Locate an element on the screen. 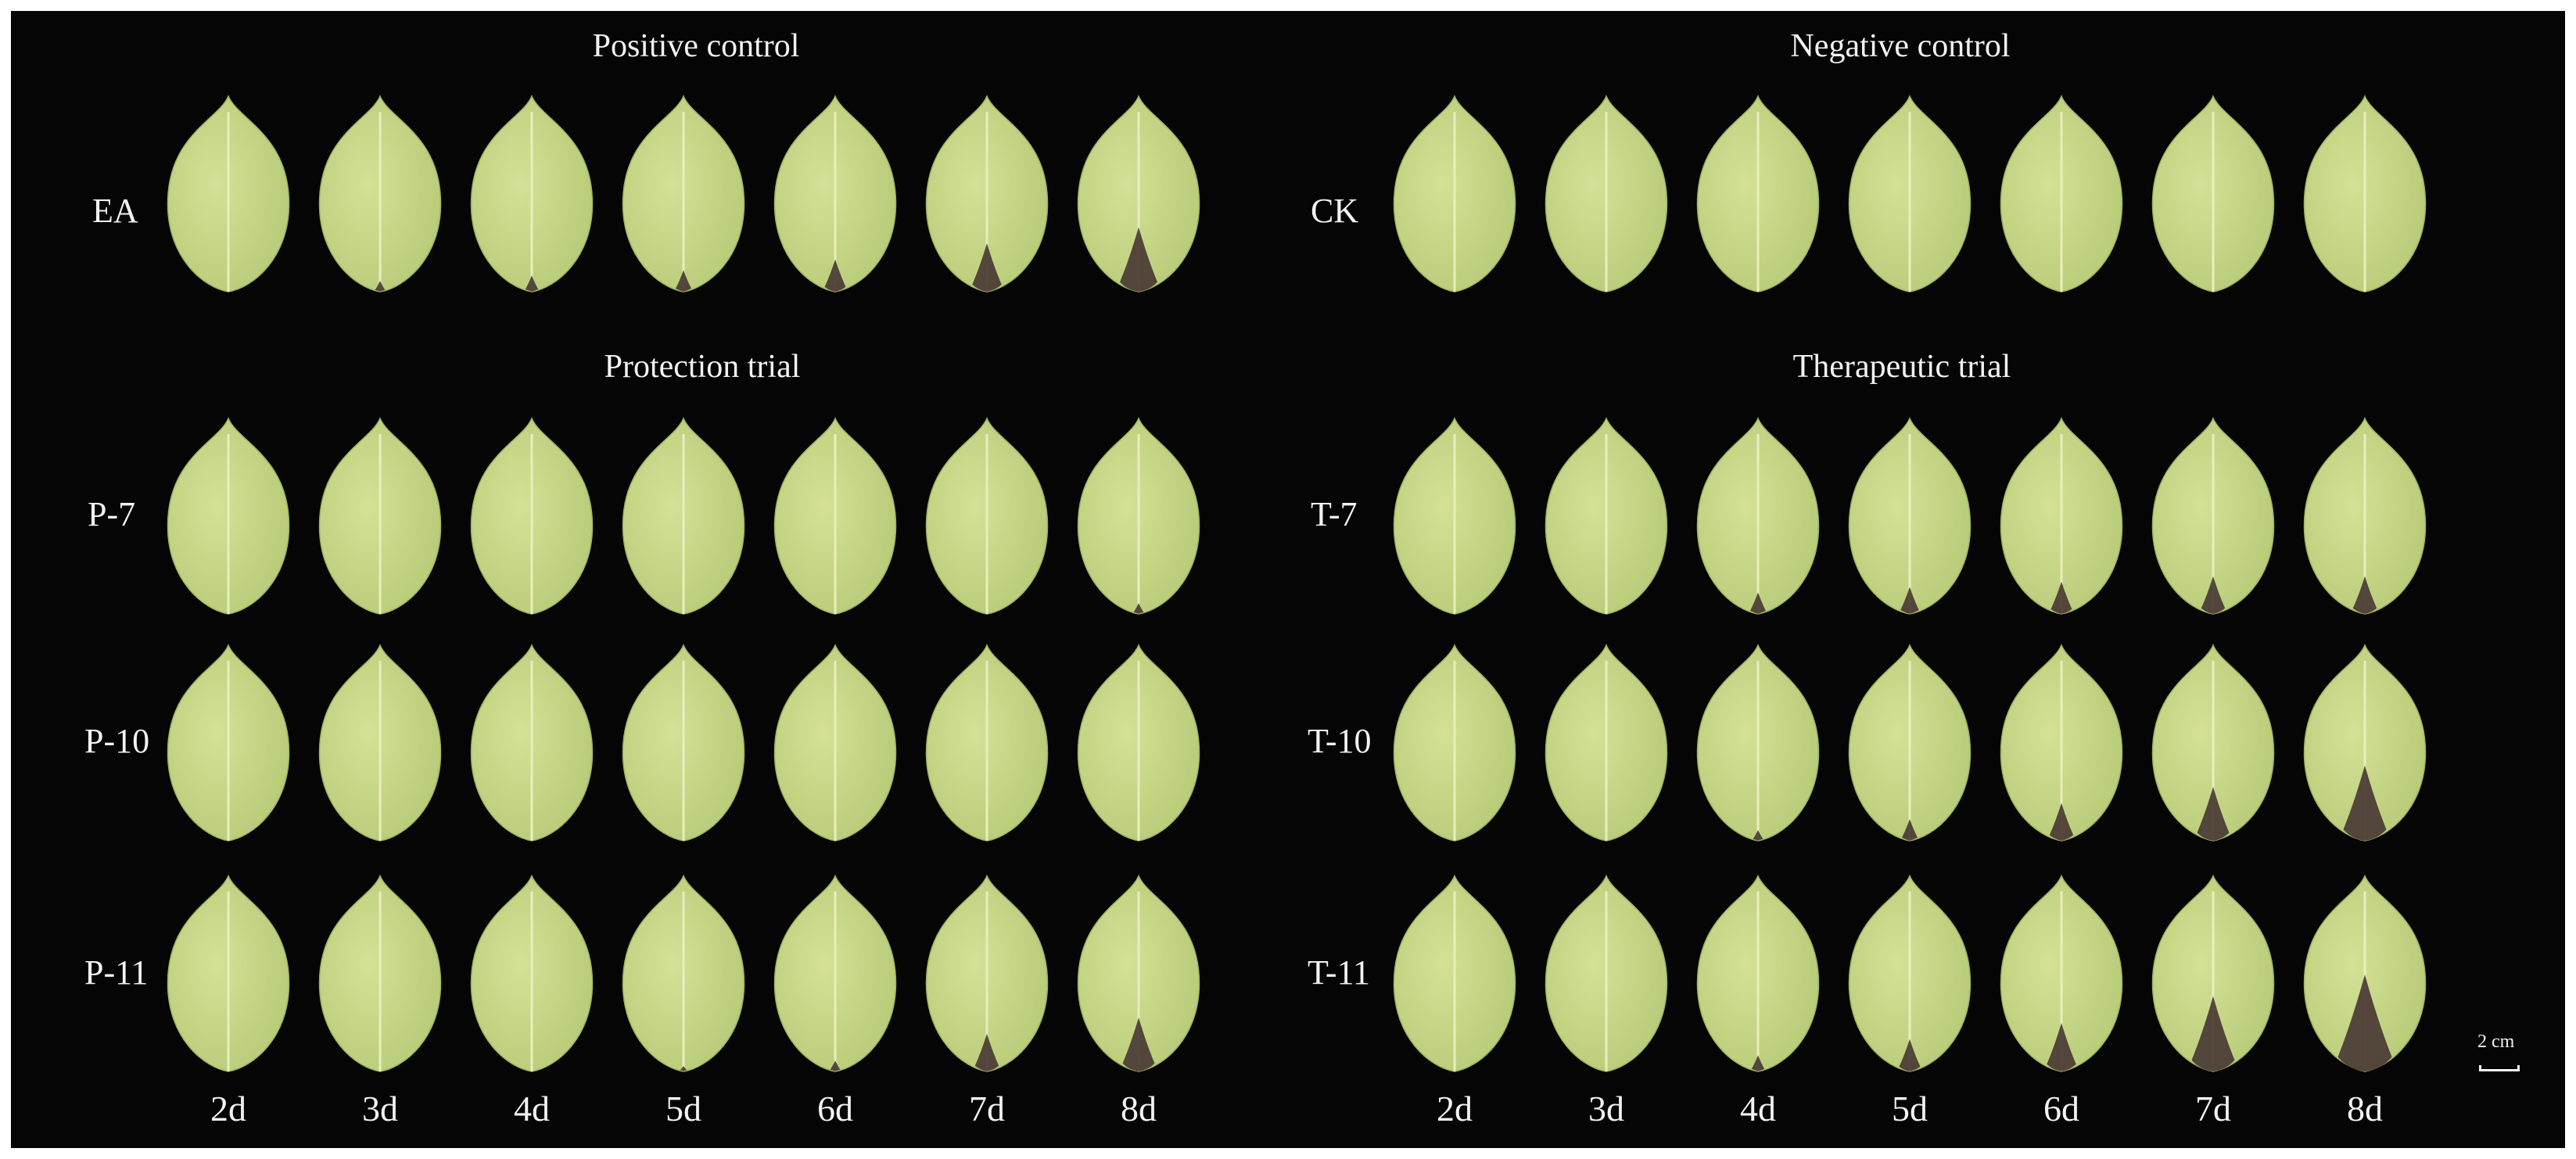  leaf-p-11-7d is located at coordinates (987, 973).